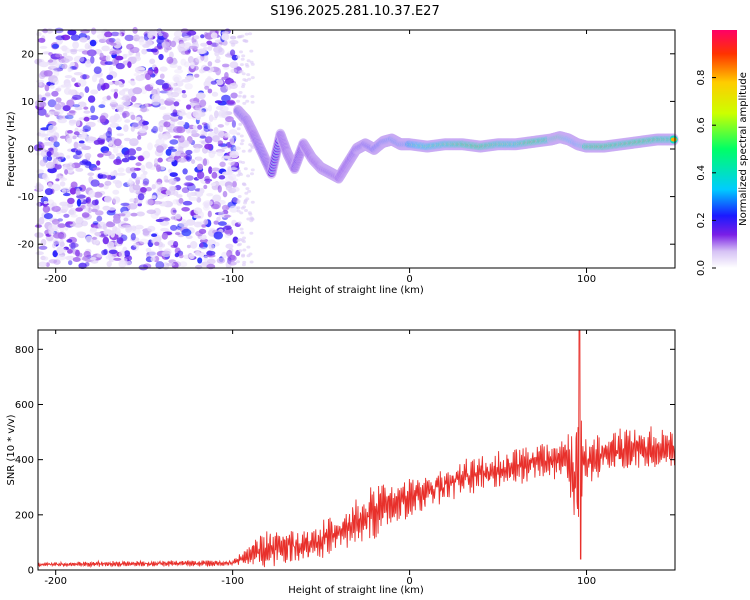 The image size is (750, 600). Describe the element at coordinates (24, 350) in the screenshot. I see `y-tick-label: 800` at that location.